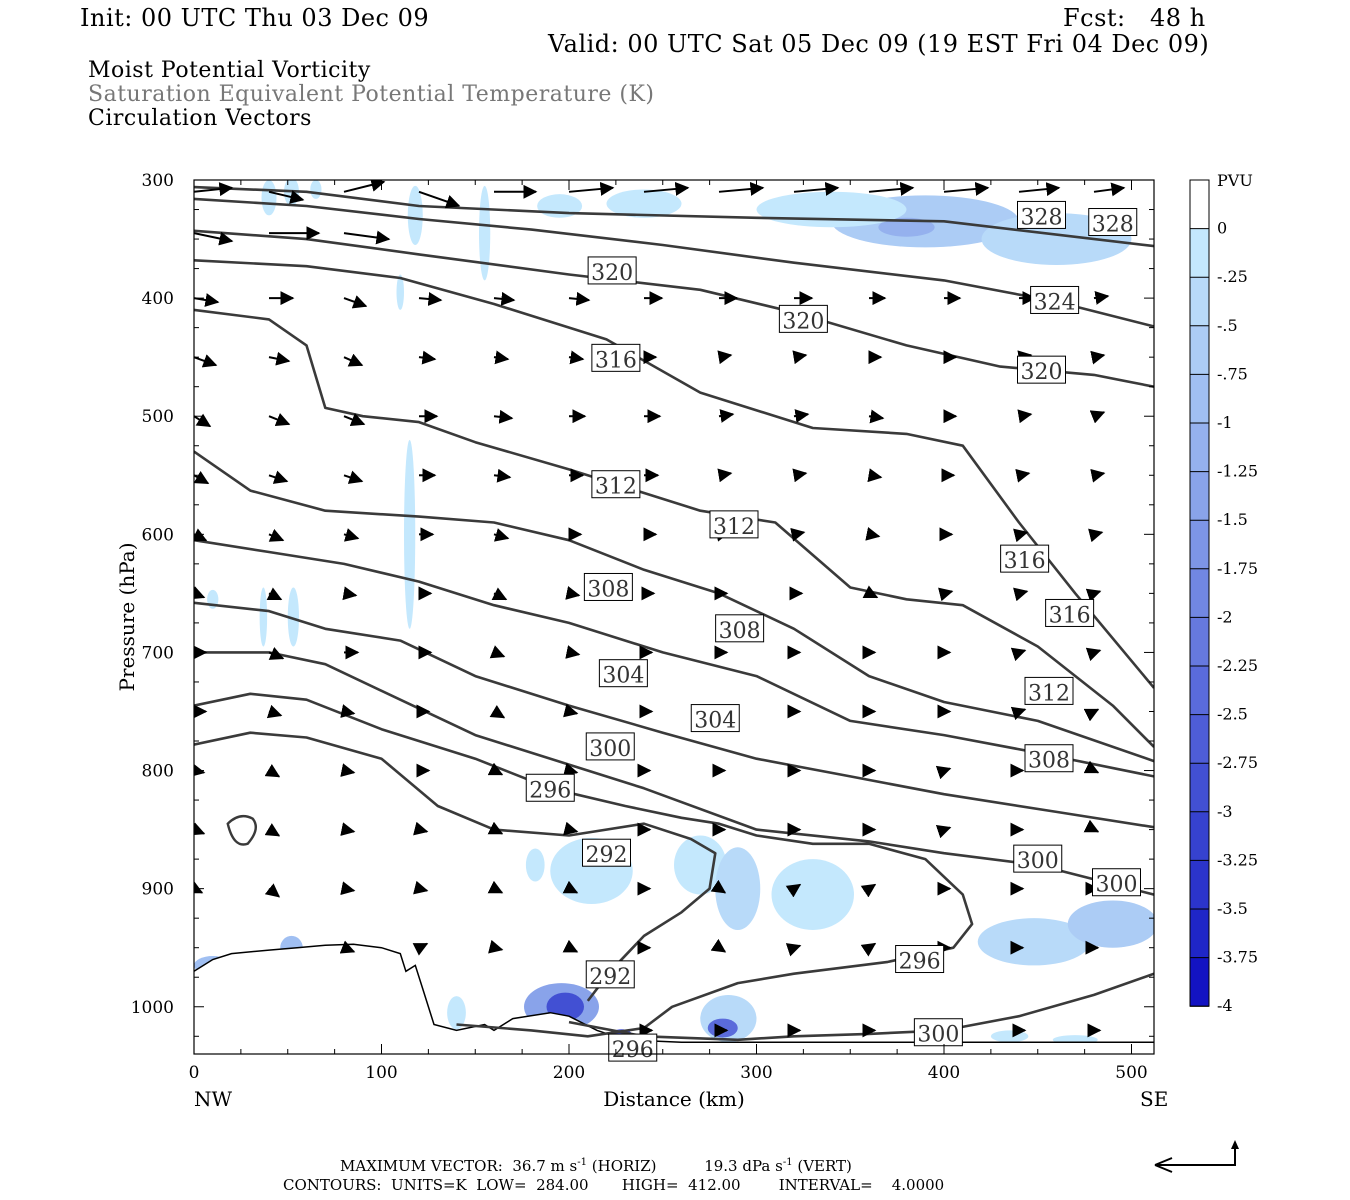 This screenshot has height=1200, width=1350. What do you see at coordinates (1232, 714) in the screenshot?
I see `colorbar-tick-label: -2.5` at bounding box center [1232, 714].